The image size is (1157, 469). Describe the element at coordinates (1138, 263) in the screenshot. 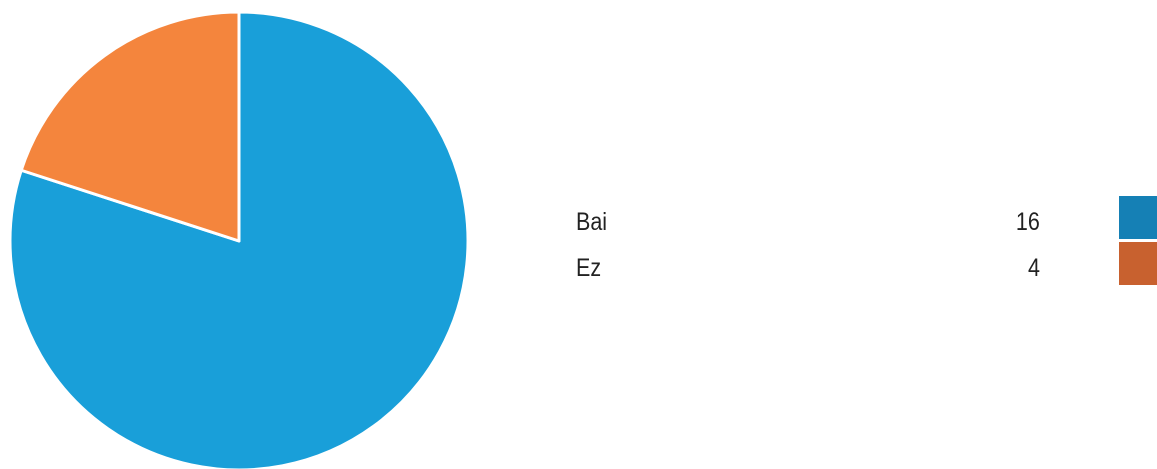

I see `legend-swatch-ez` at that location.